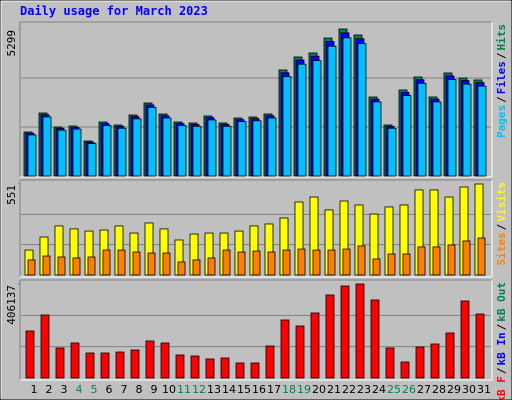 The image size is (512, 400). Describe the element at coordinates (169, 389) in the screenshot. I see `x-tick-label: 10` at that location.